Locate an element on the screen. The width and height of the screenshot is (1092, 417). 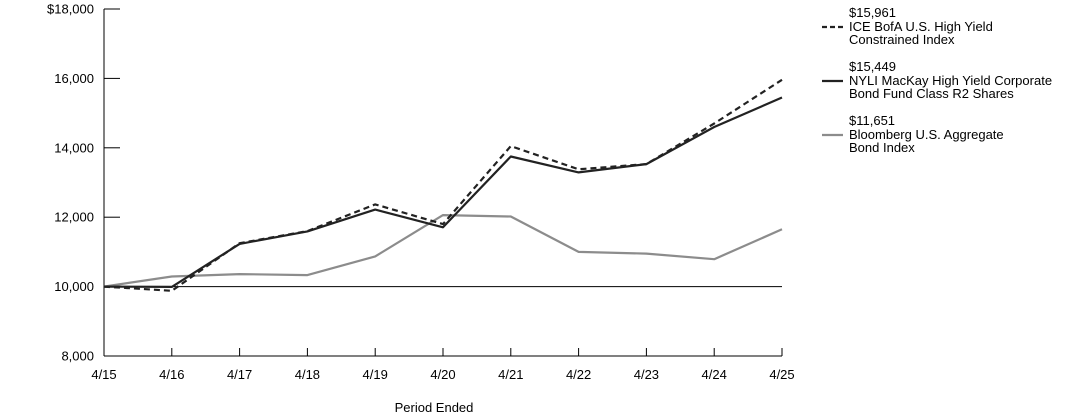
x-tick-label: 4/24 is located at coordinates (714, 374).